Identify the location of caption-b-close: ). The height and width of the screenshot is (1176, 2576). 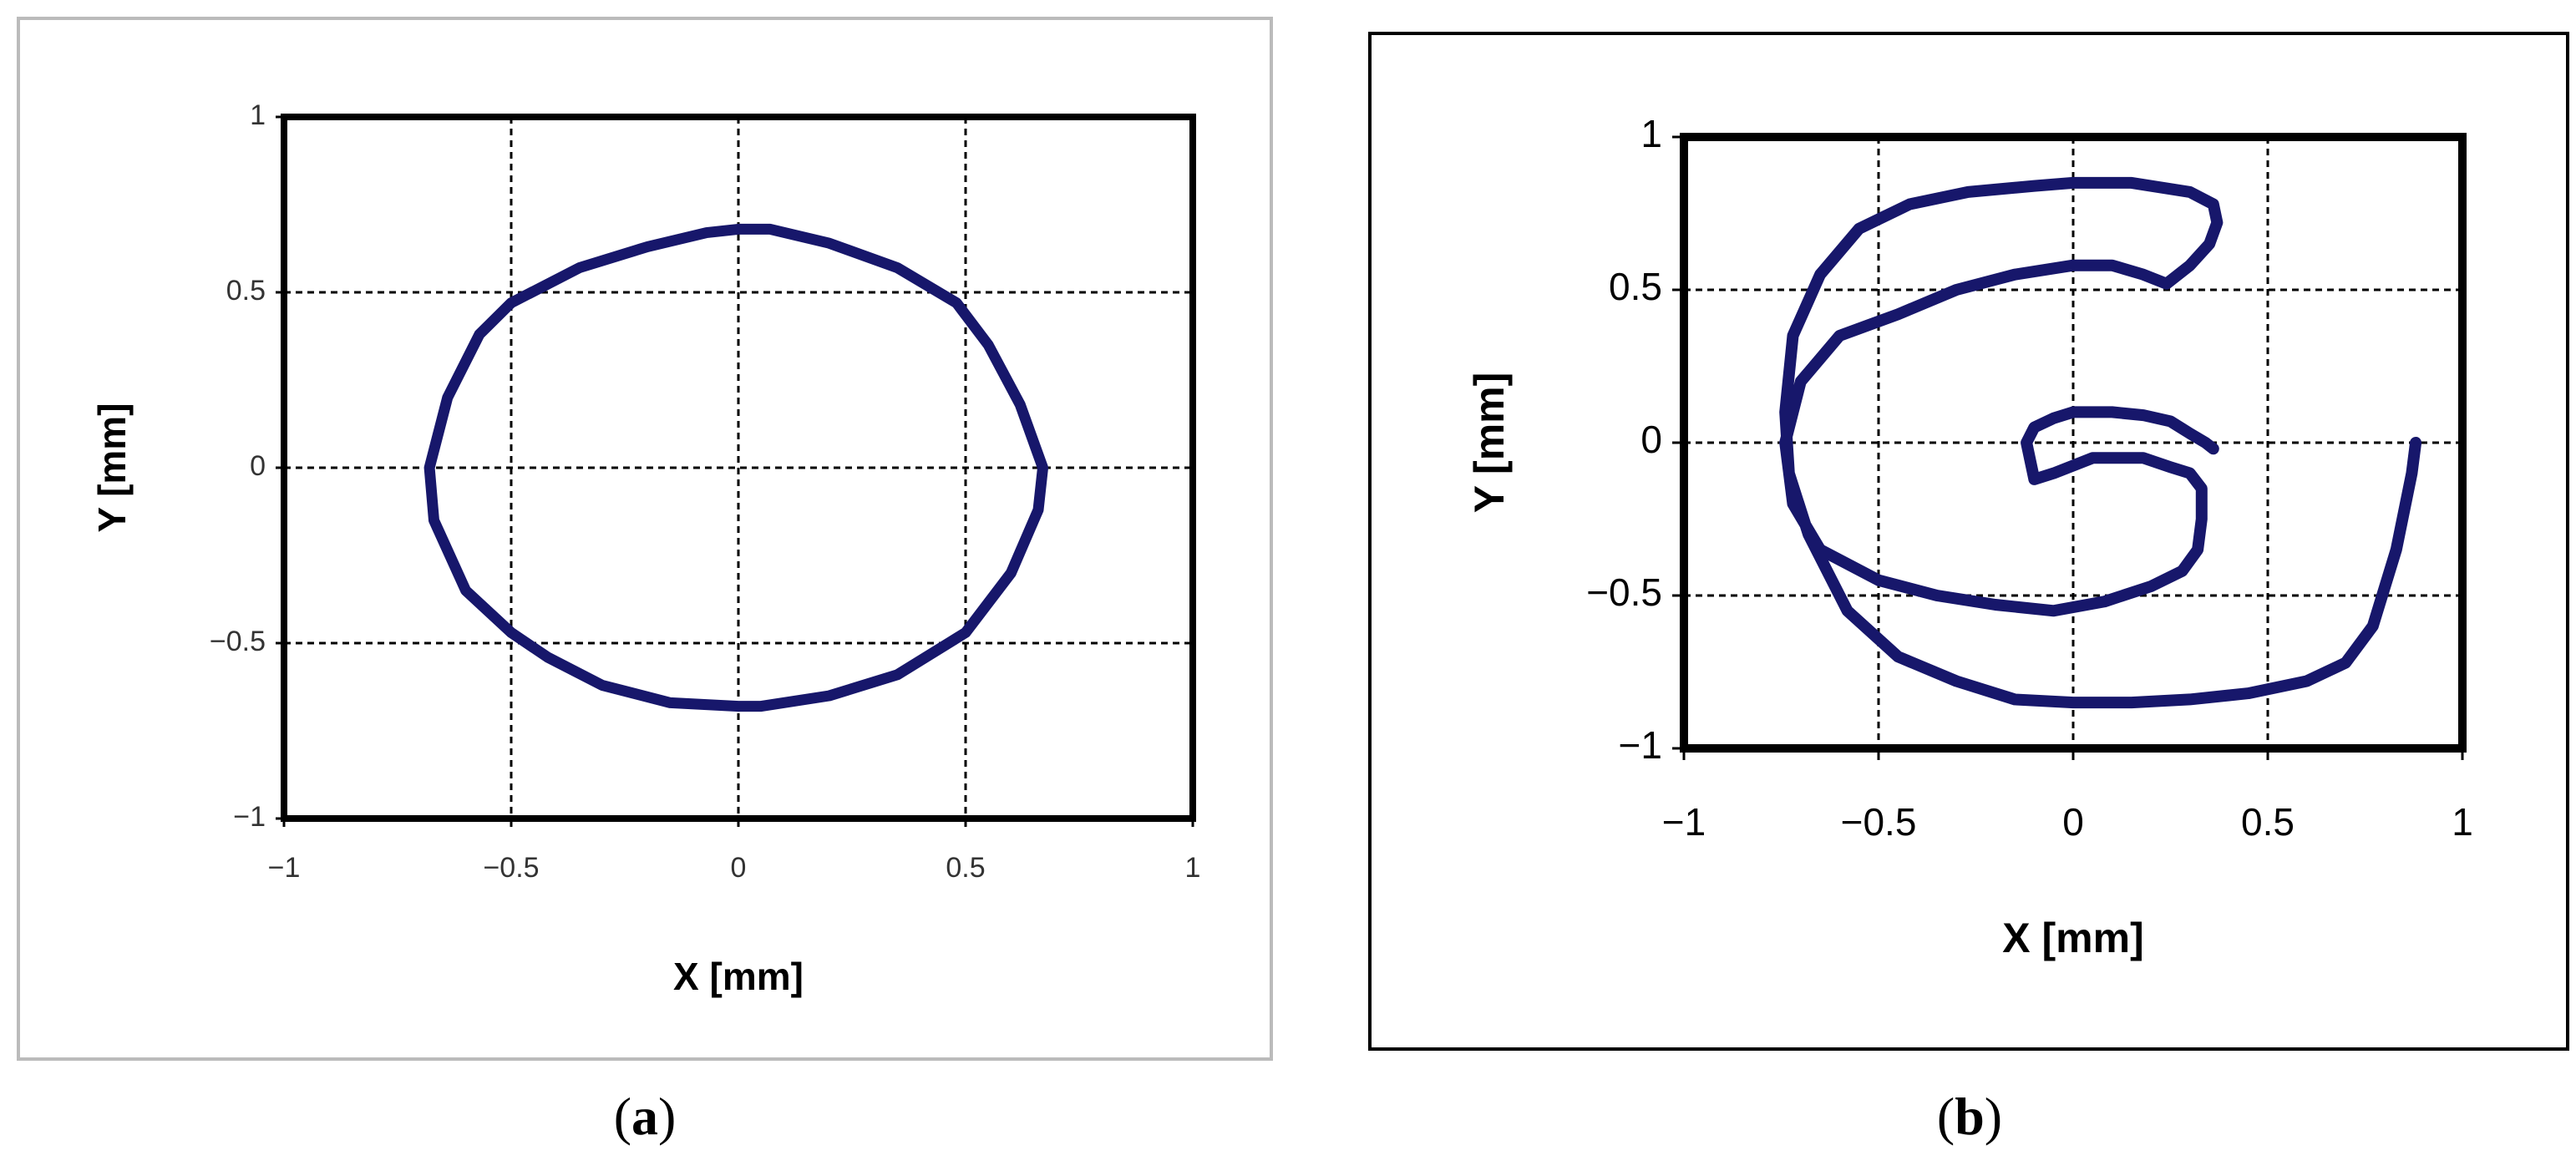
(1994, 1116).